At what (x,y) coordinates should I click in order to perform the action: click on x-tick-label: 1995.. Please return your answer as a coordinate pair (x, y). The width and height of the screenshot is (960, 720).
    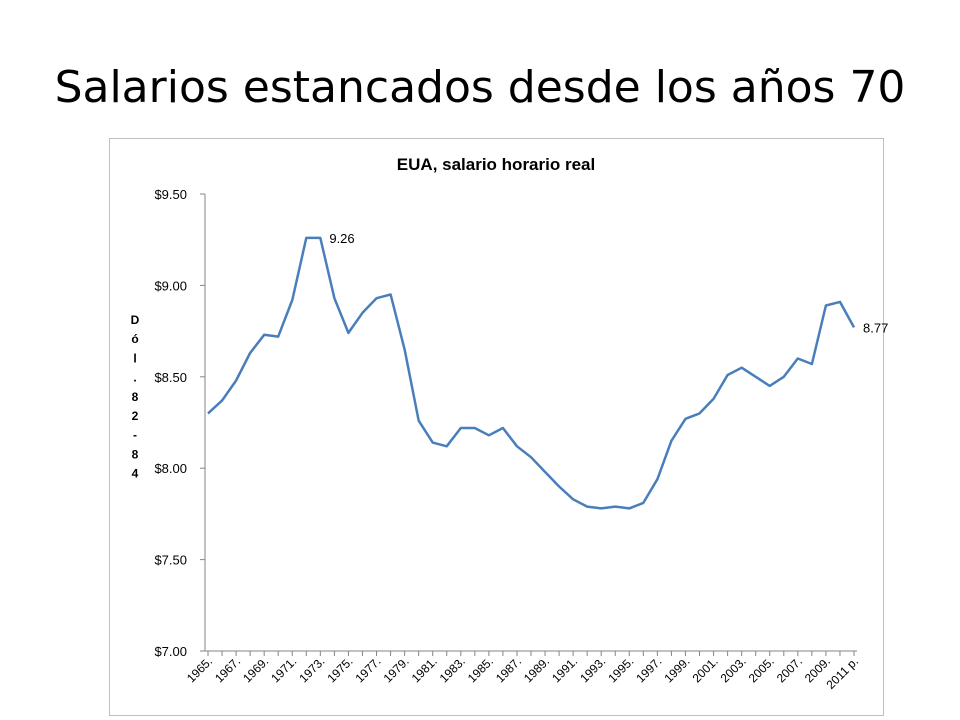
    Looking at the image, I should click on (620, 669).